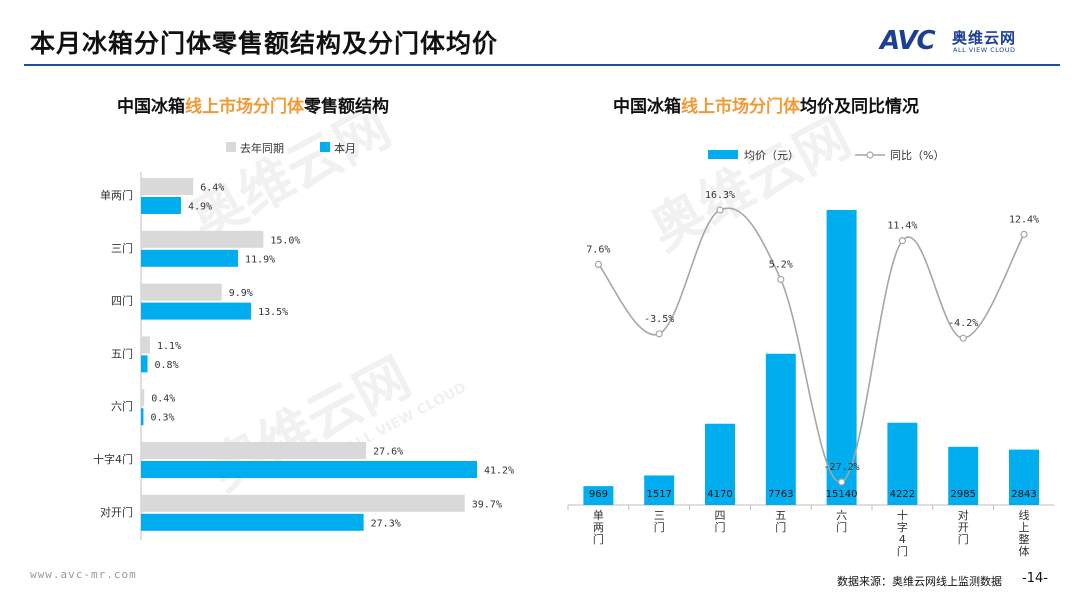 Image resolution: width=1080 pixels, height=608 pixels. What do you see at coordinates (963, 527) in the screenshot?
I see `right-category-label: 对开门` at bounding box center [963, 527].